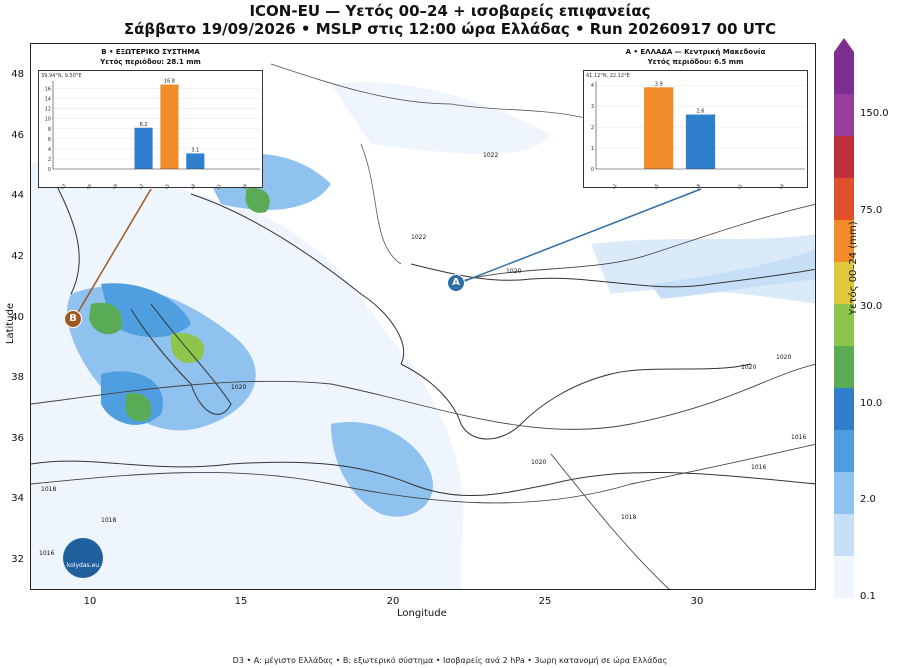  What do you see at coordinates (49, 140) in the screenshot?
I see `inset-y-tick: 6` at bounding box center [49, 140].